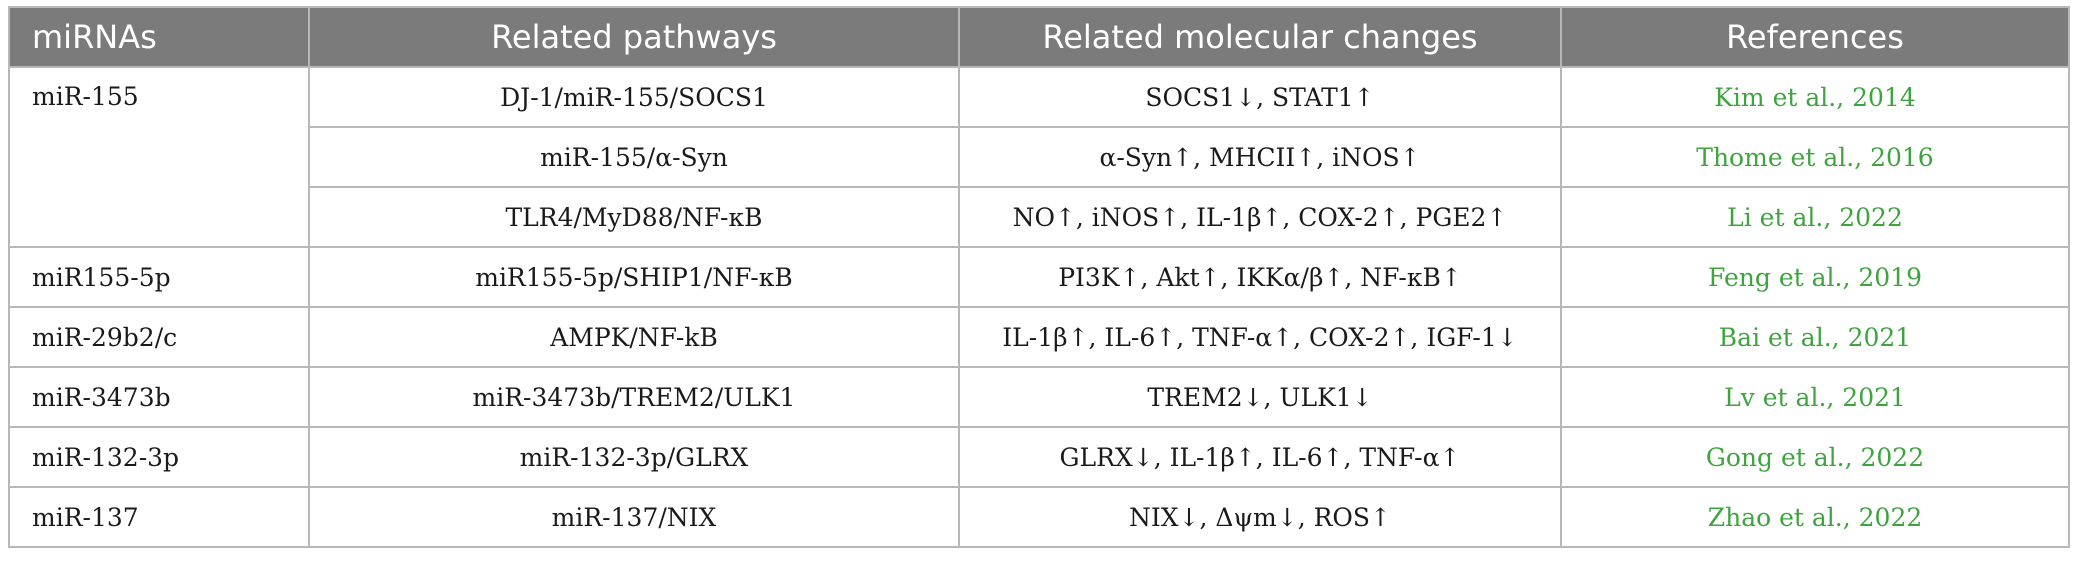  Describe the element at coordinates (159, 337) in the screenshot. I see `mirna-cell: miR-29b2/c` at that location.